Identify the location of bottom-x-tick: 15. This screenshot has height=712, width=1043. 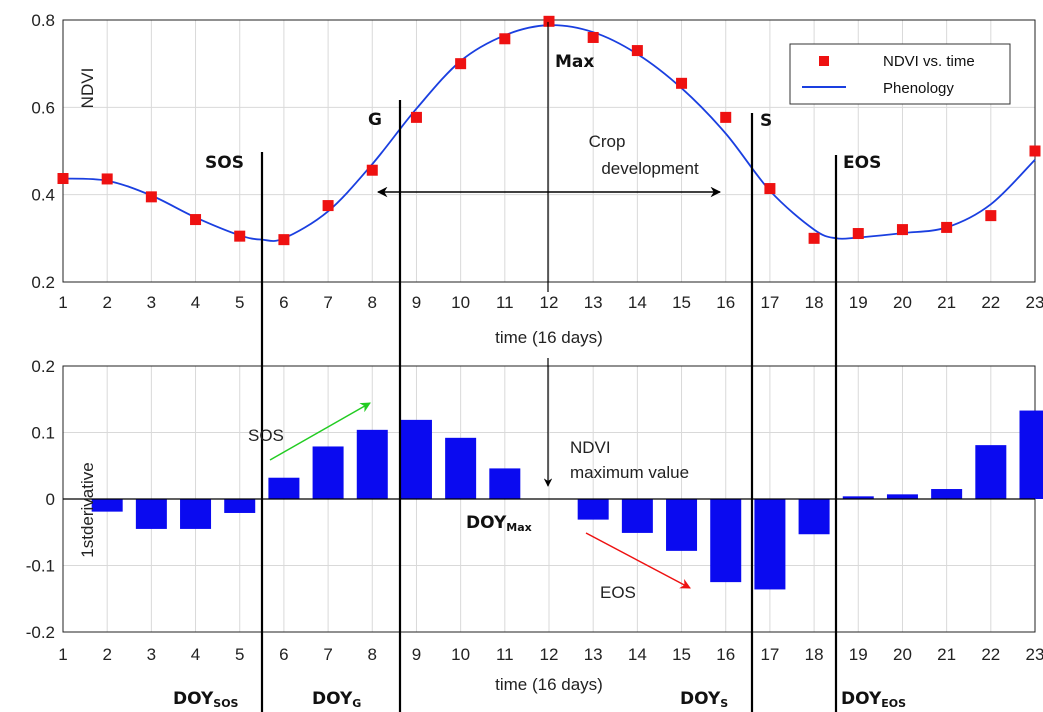
(681, 654).